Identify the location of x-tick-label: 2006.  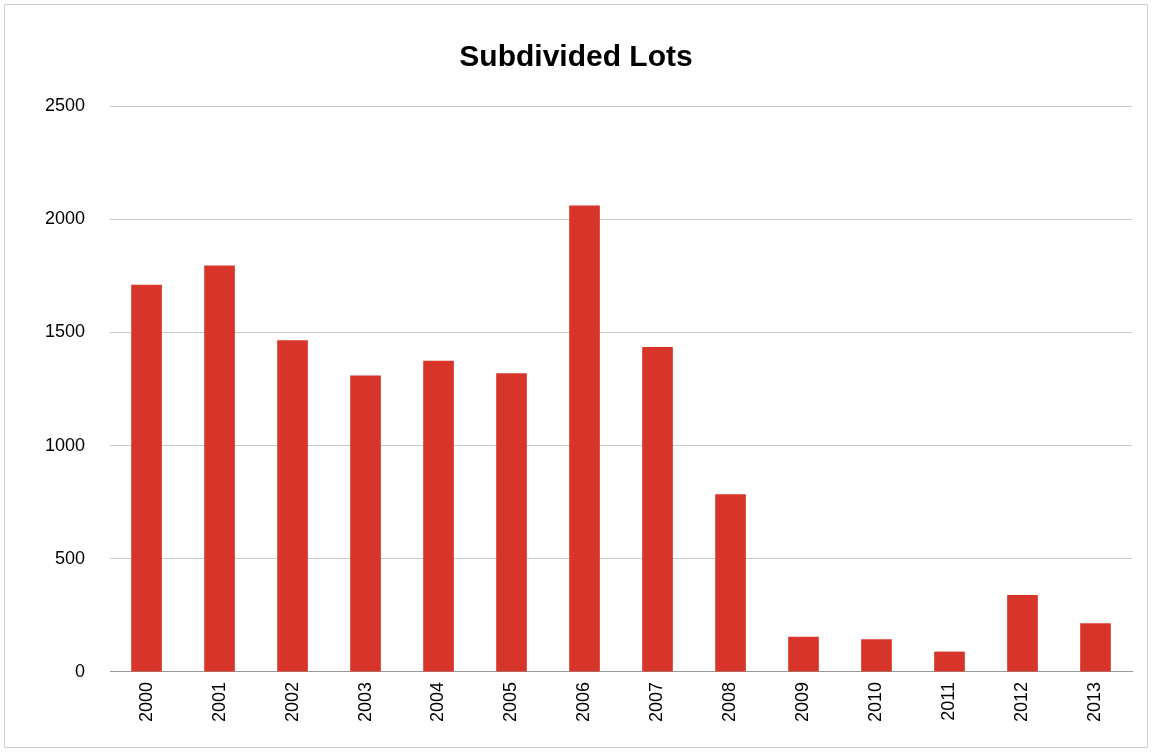
(583, 701).